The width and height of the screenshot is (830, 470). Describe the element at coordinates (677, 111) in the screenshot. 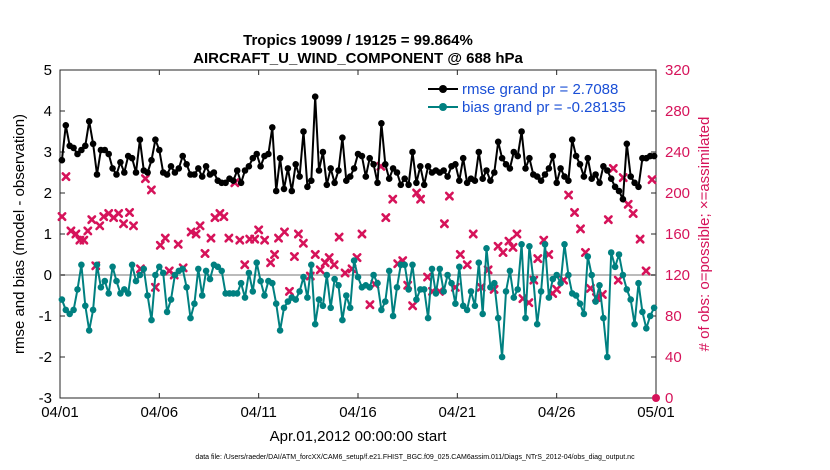

I see `y-right-tick-label: 280` at that location.